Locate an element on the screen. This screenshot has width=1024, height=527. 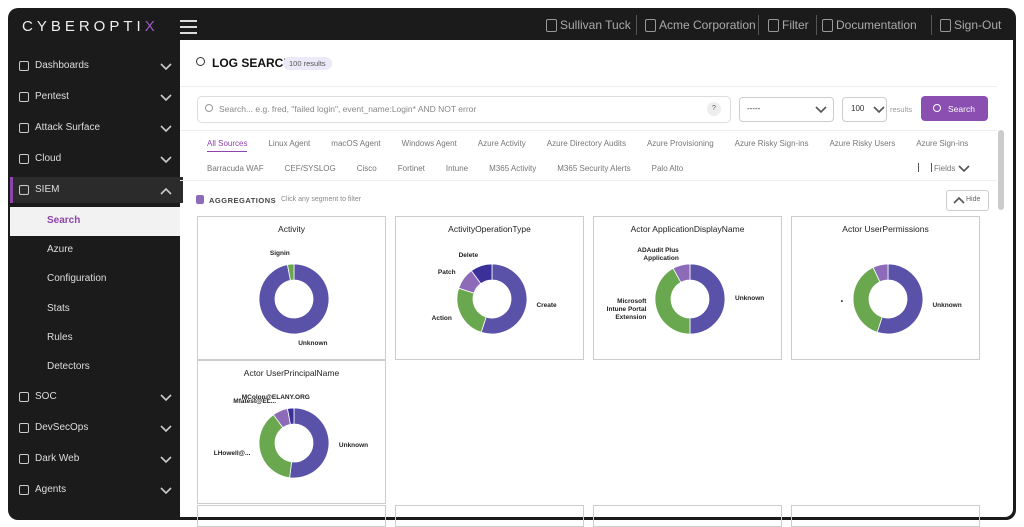
segment-label: Patch is located at coordinates (446, 272).